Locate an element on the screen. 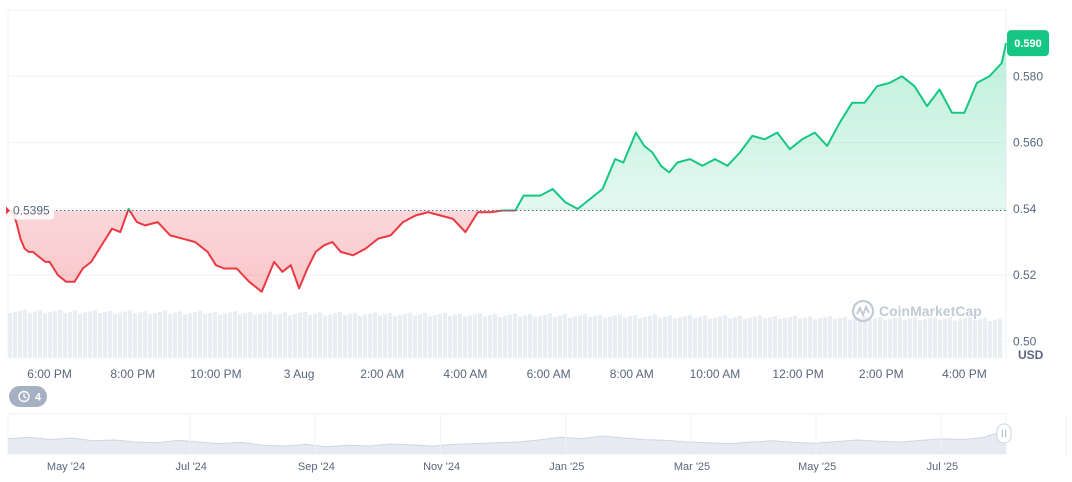 The height and width of the screenshot is (482, 1072). x-tick-label: 6:00 AM is located at coordinates (549, 374).